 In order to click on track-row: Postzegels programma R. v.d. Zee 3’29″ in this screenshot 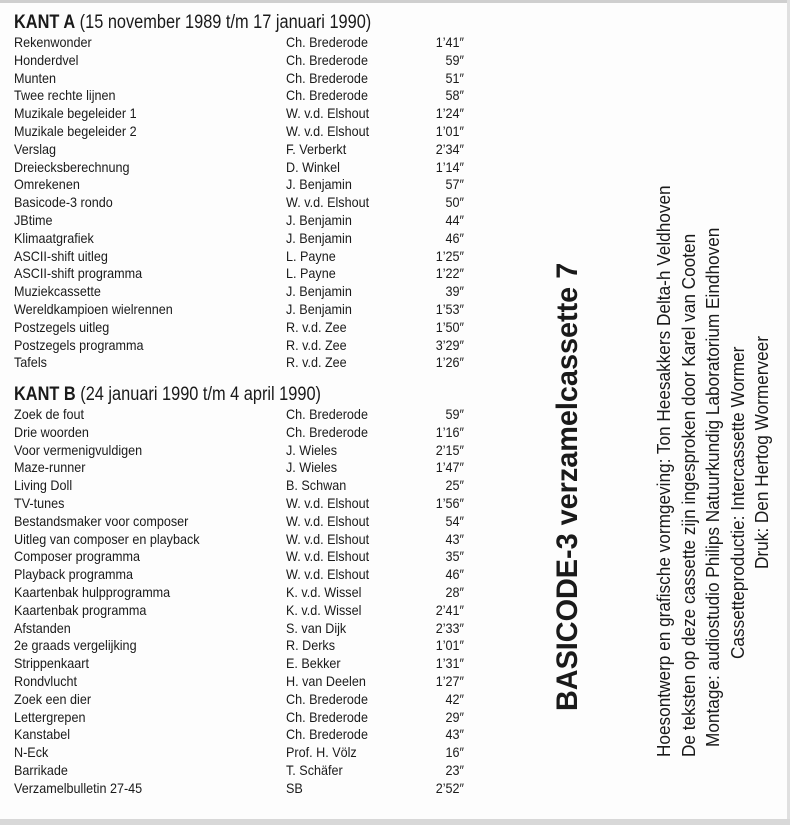, I will do `click(244, 346)`.